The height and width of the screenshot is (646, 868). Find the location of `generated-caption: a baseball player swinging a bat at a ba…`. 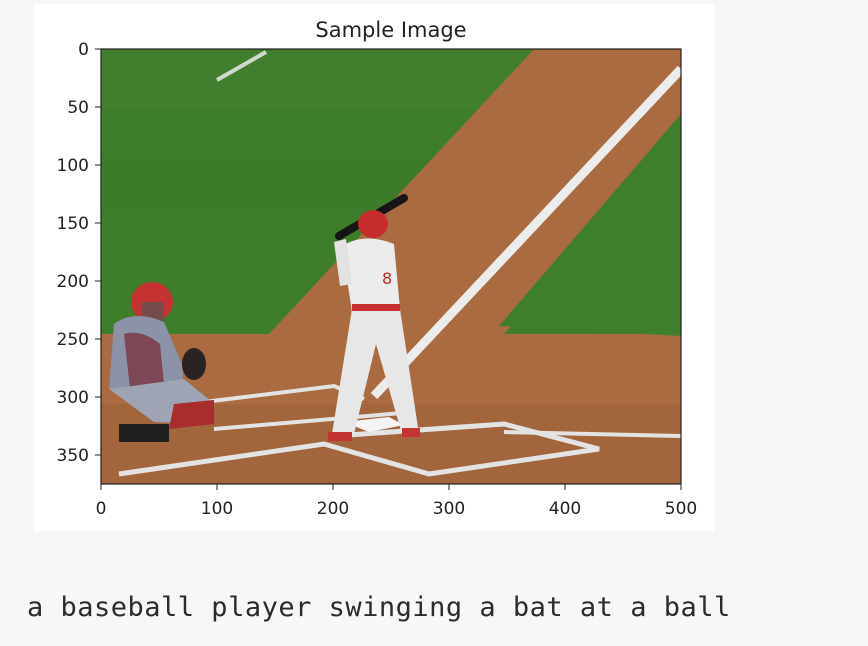

generated-caption: a baseball player swinging a bat at a ba… is located at coordinates (379, 607).